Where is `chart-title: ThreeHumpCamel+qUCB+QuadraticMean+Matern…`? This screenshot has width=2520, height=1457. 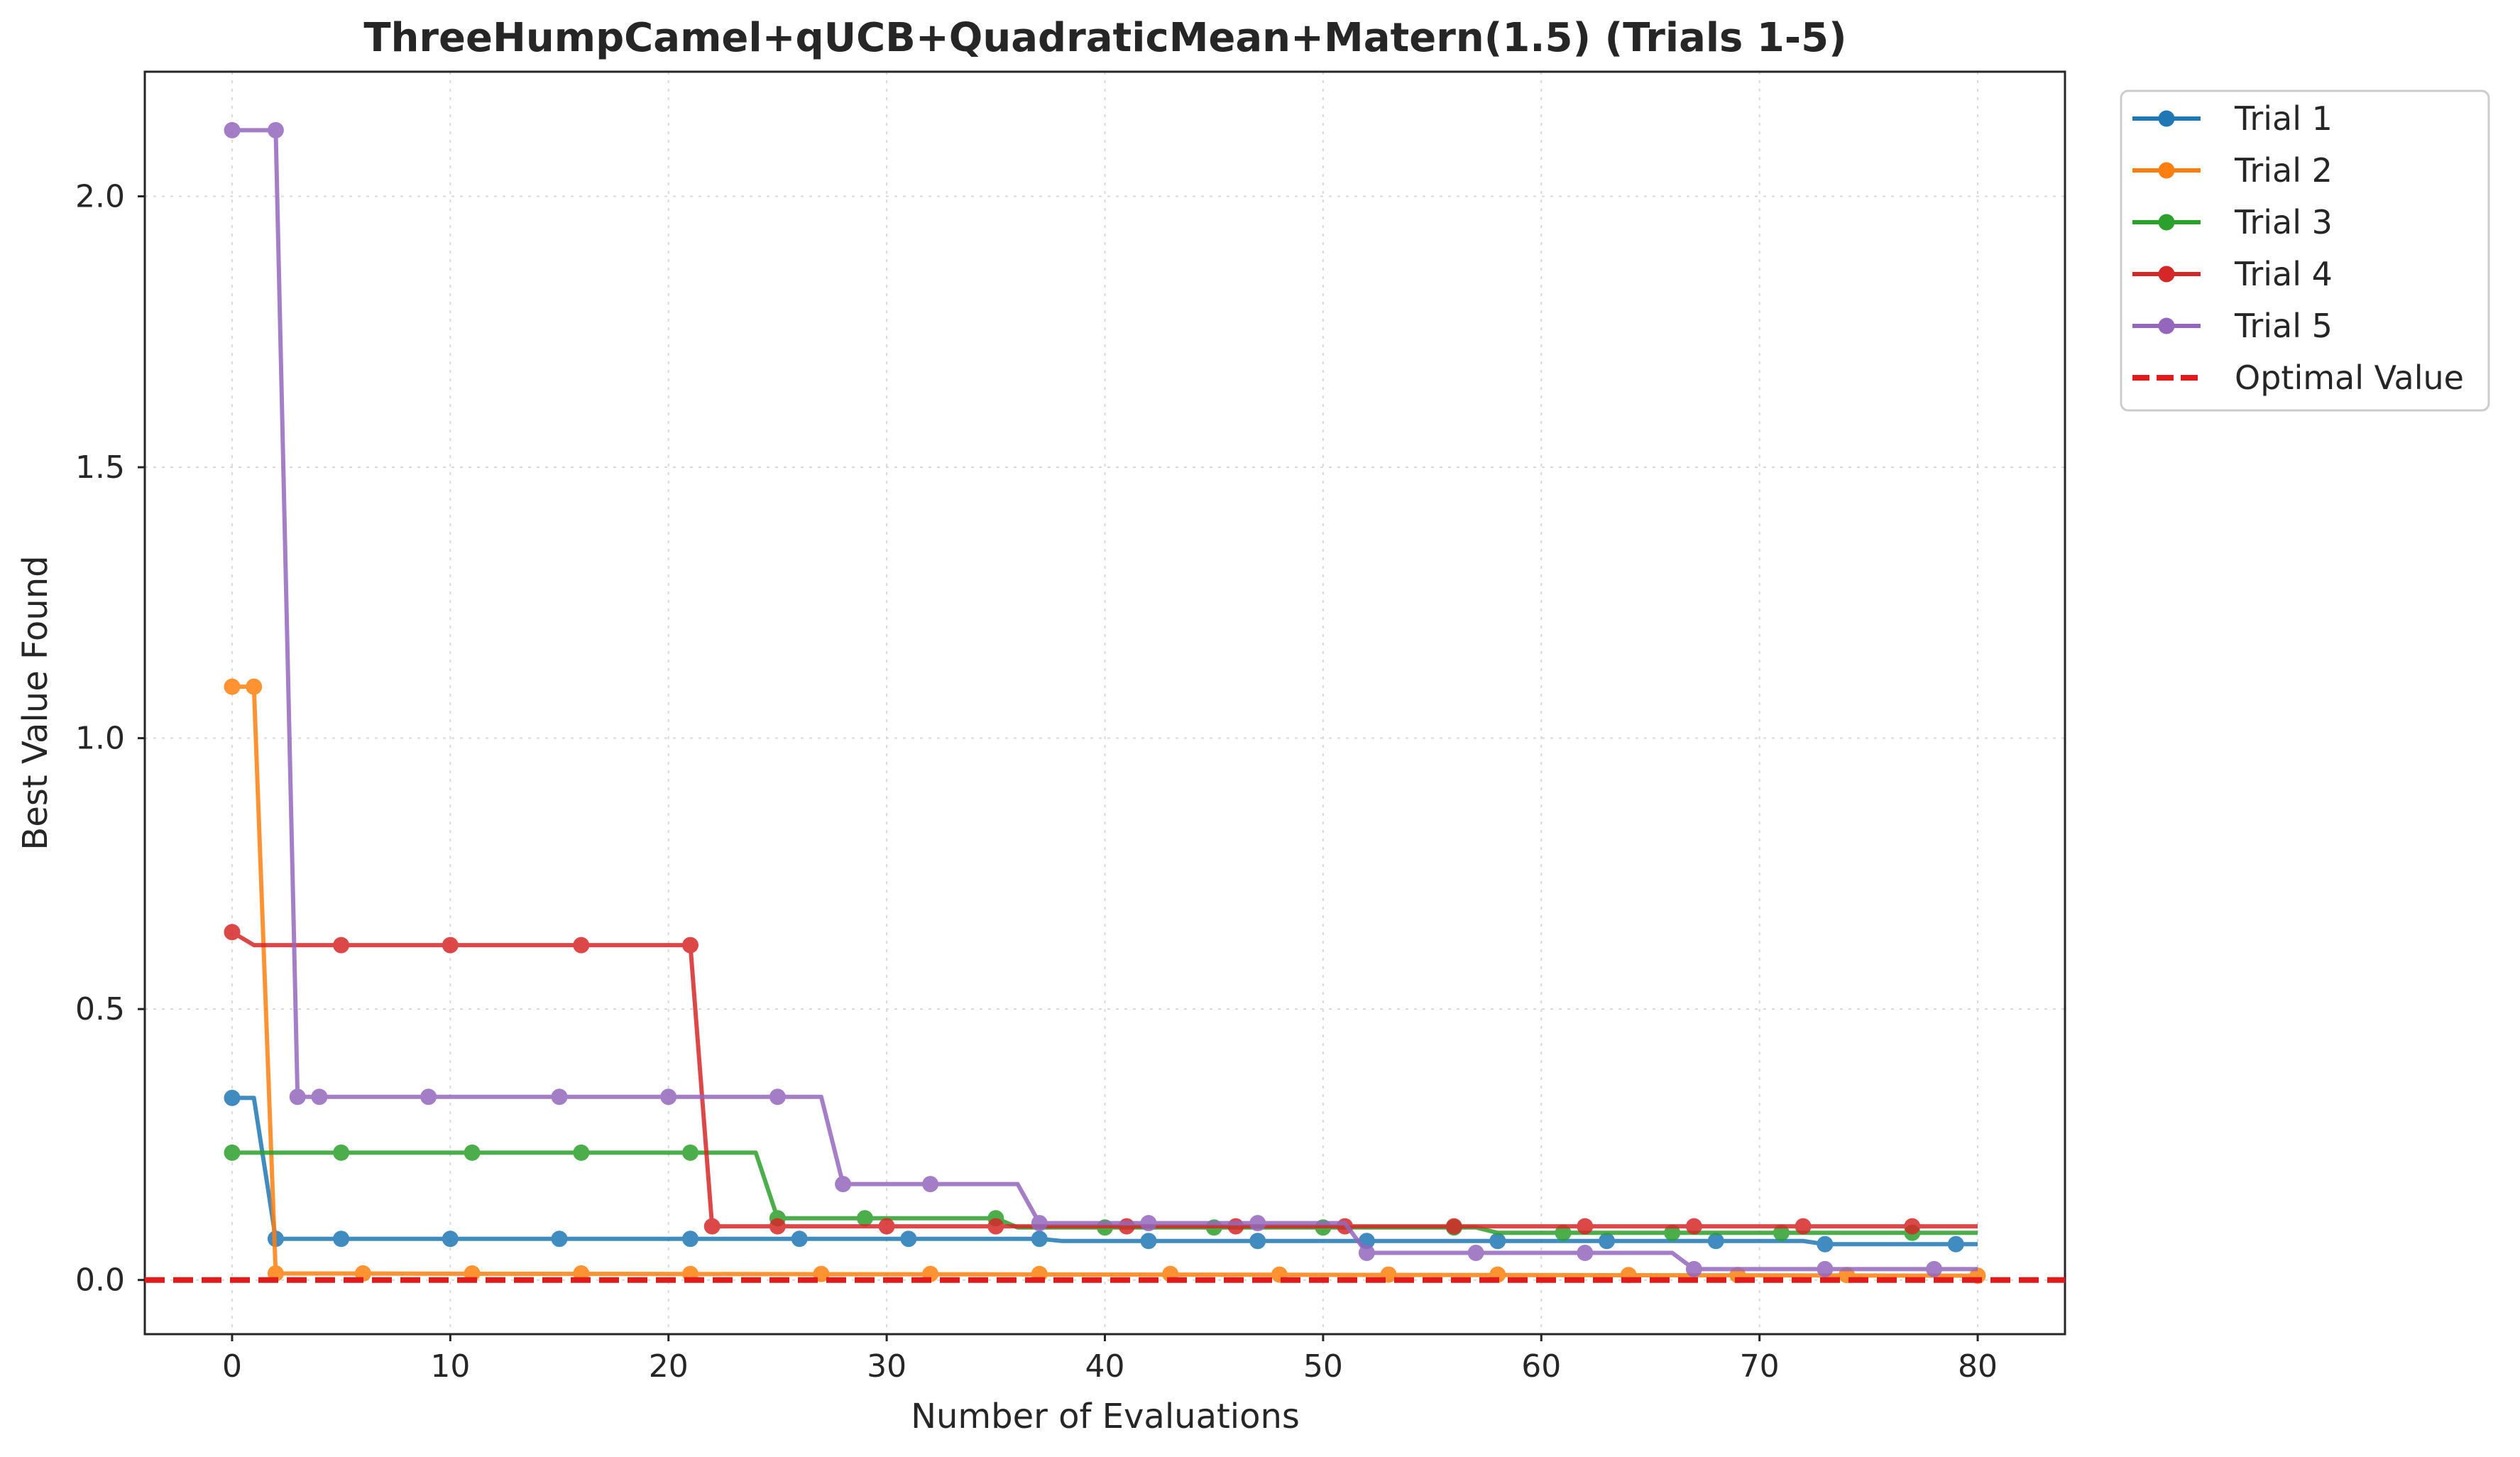
chart-title: ThreeHumpCamel+qUCB+QuadraticMean+Matern… is located at coordinates (1105, 38).